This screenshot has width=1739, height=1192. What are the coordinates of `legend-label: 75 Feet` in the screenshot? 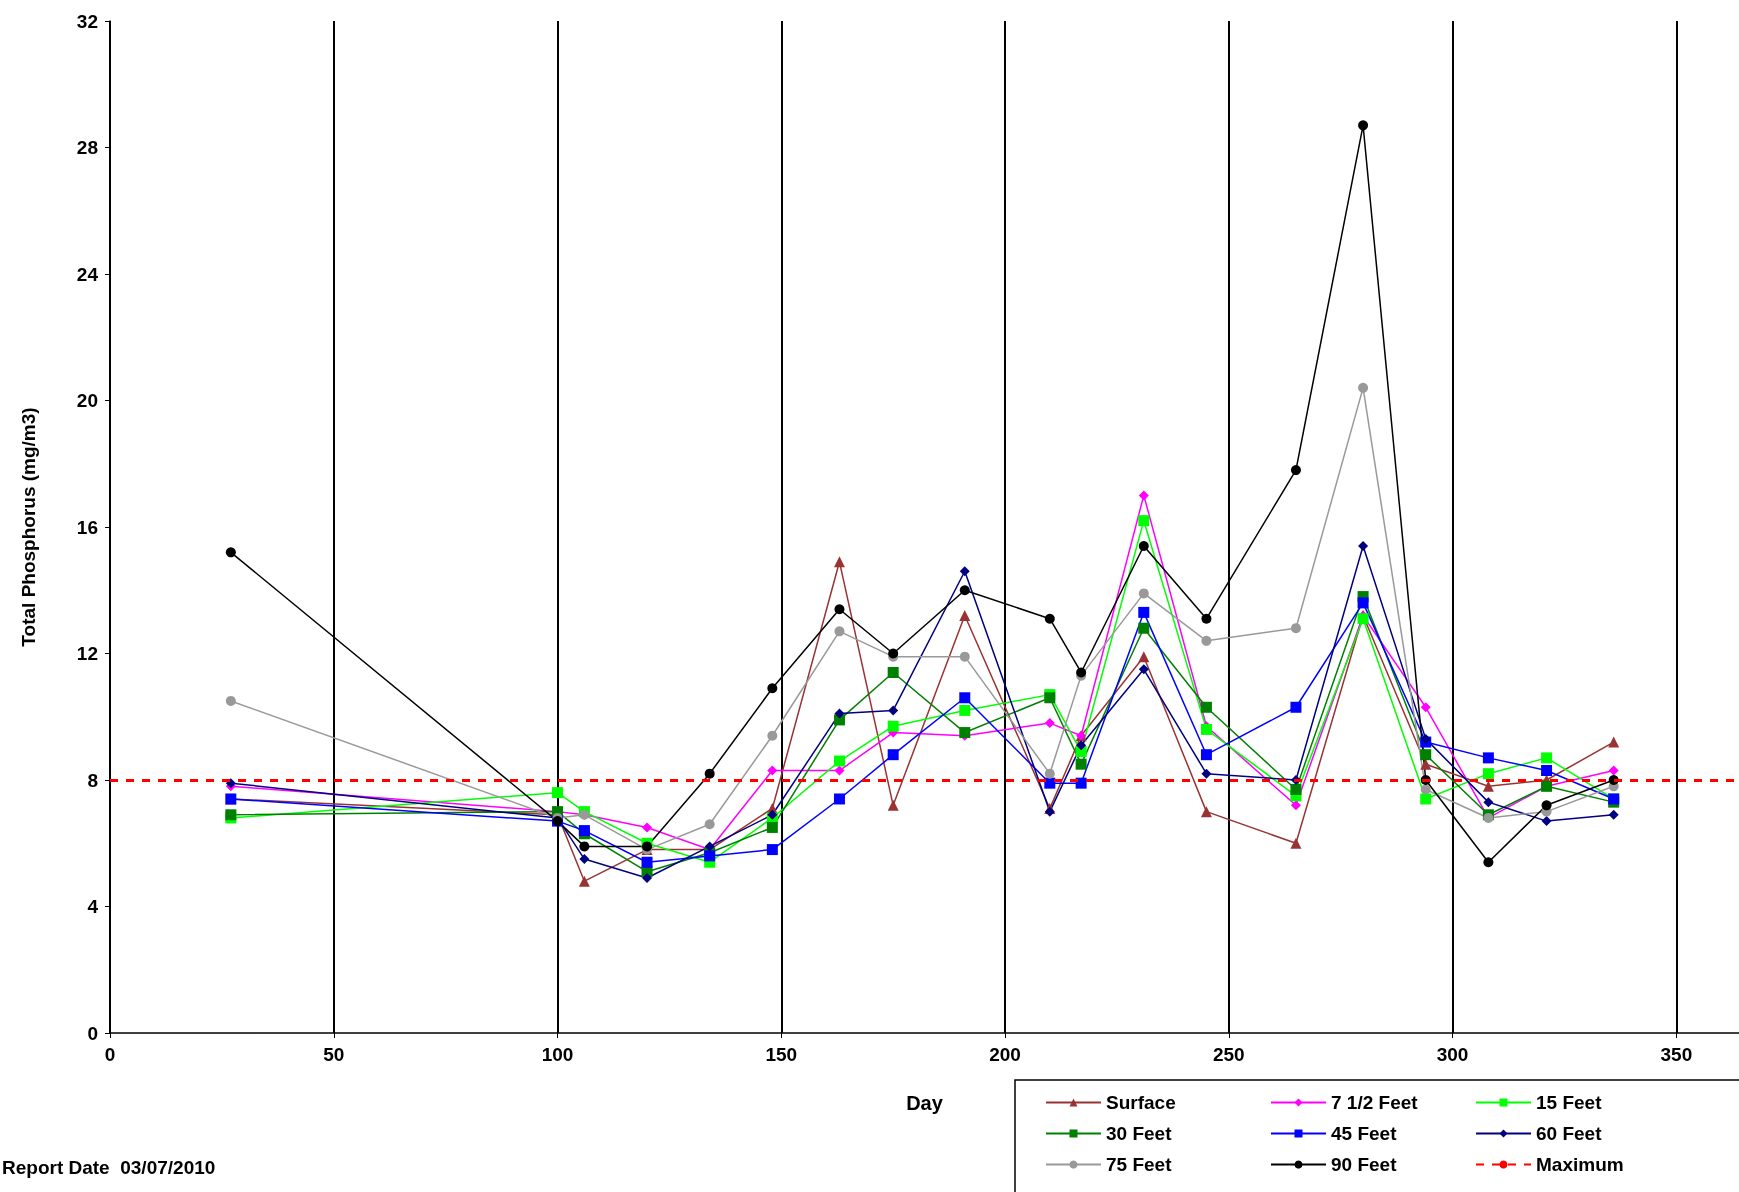 It's located at (1139, 1164).